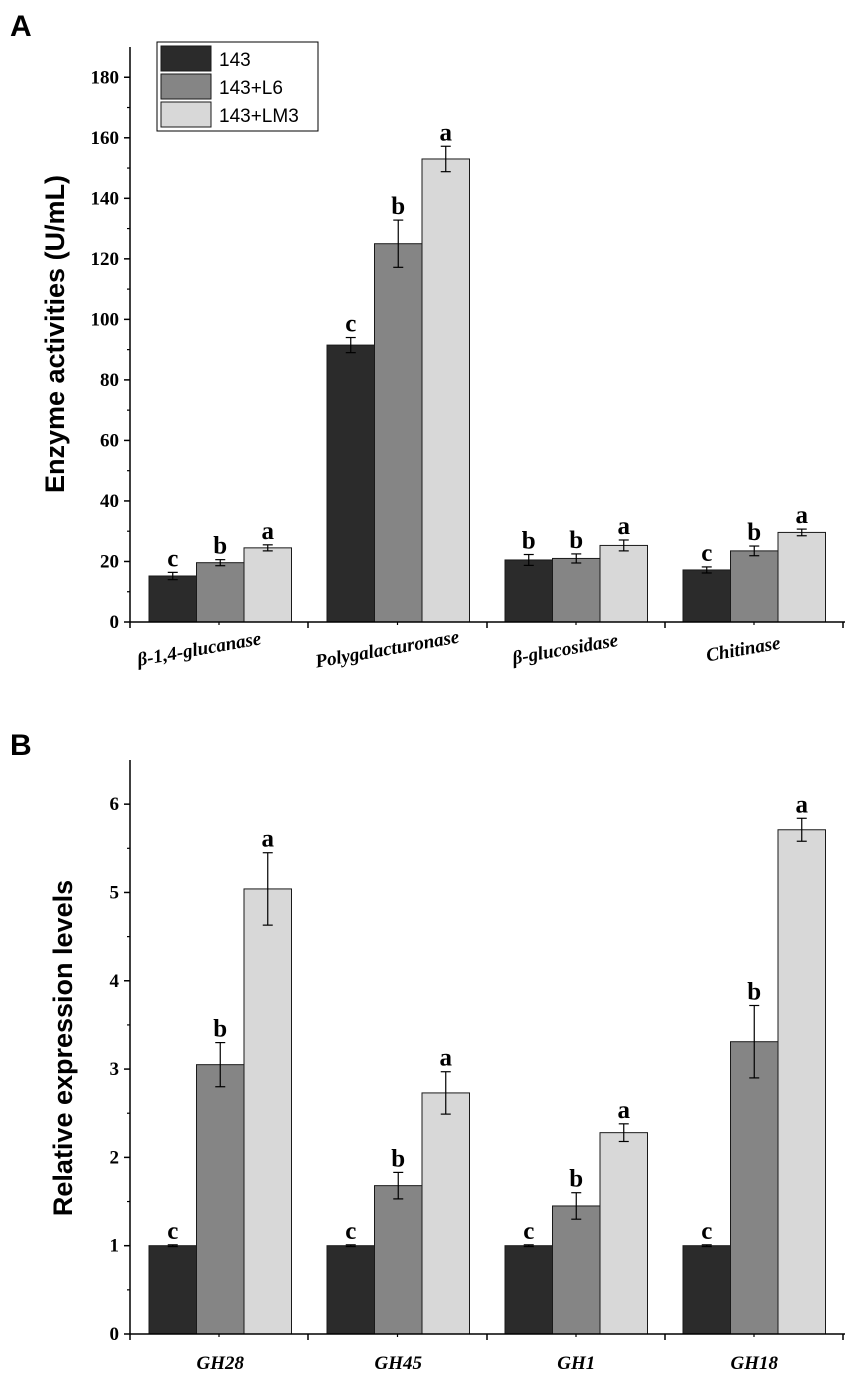 The image size is (854, 1379). Describe the element at coordinates (235, 60) in the screenshot. I see `legend-label-143: 143` at that location.